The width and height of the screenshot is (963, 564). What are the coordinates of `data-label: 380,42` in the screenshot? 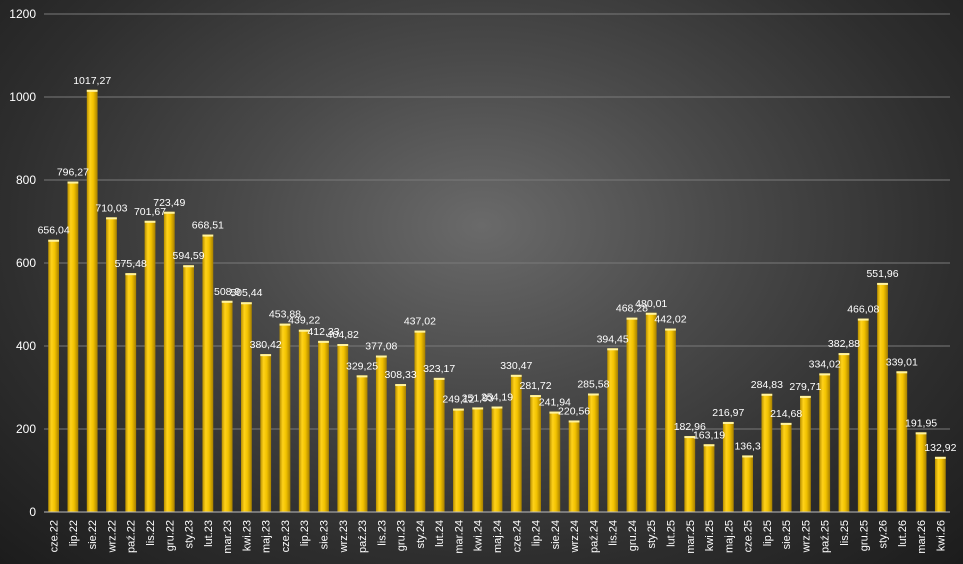 It's located at (266, 345).